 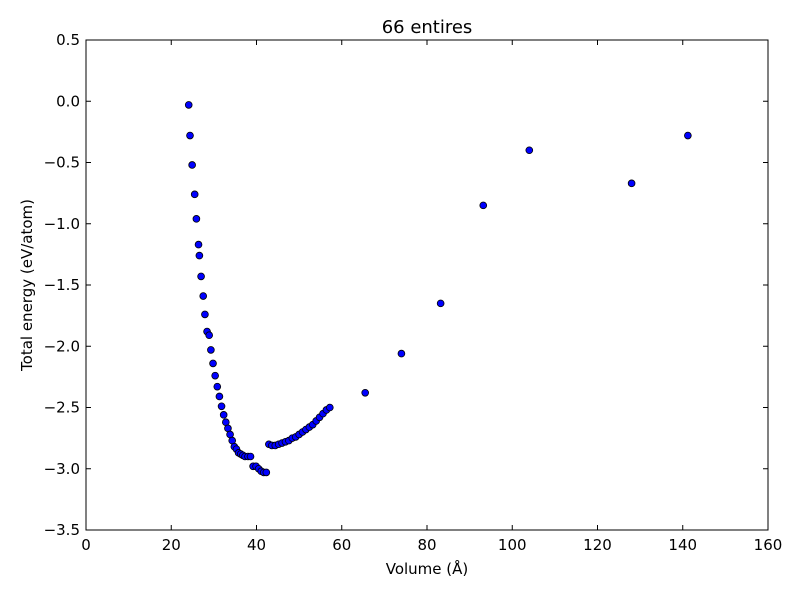 What do you see at coordinates (597, 545) in the screenshot?
I see `x-tick-label: 120` at bounding box center [597, 545].